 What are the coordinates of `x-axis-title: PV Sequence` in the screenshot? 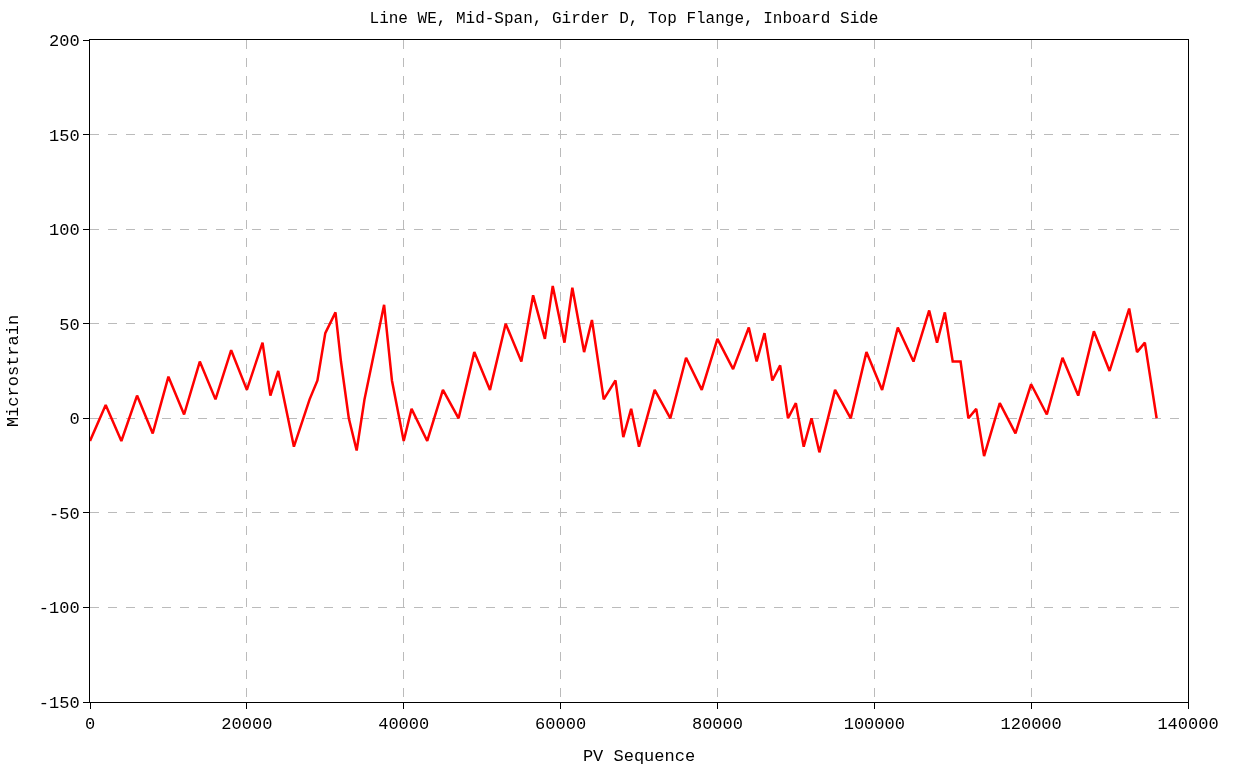 It's located at (639, 756).